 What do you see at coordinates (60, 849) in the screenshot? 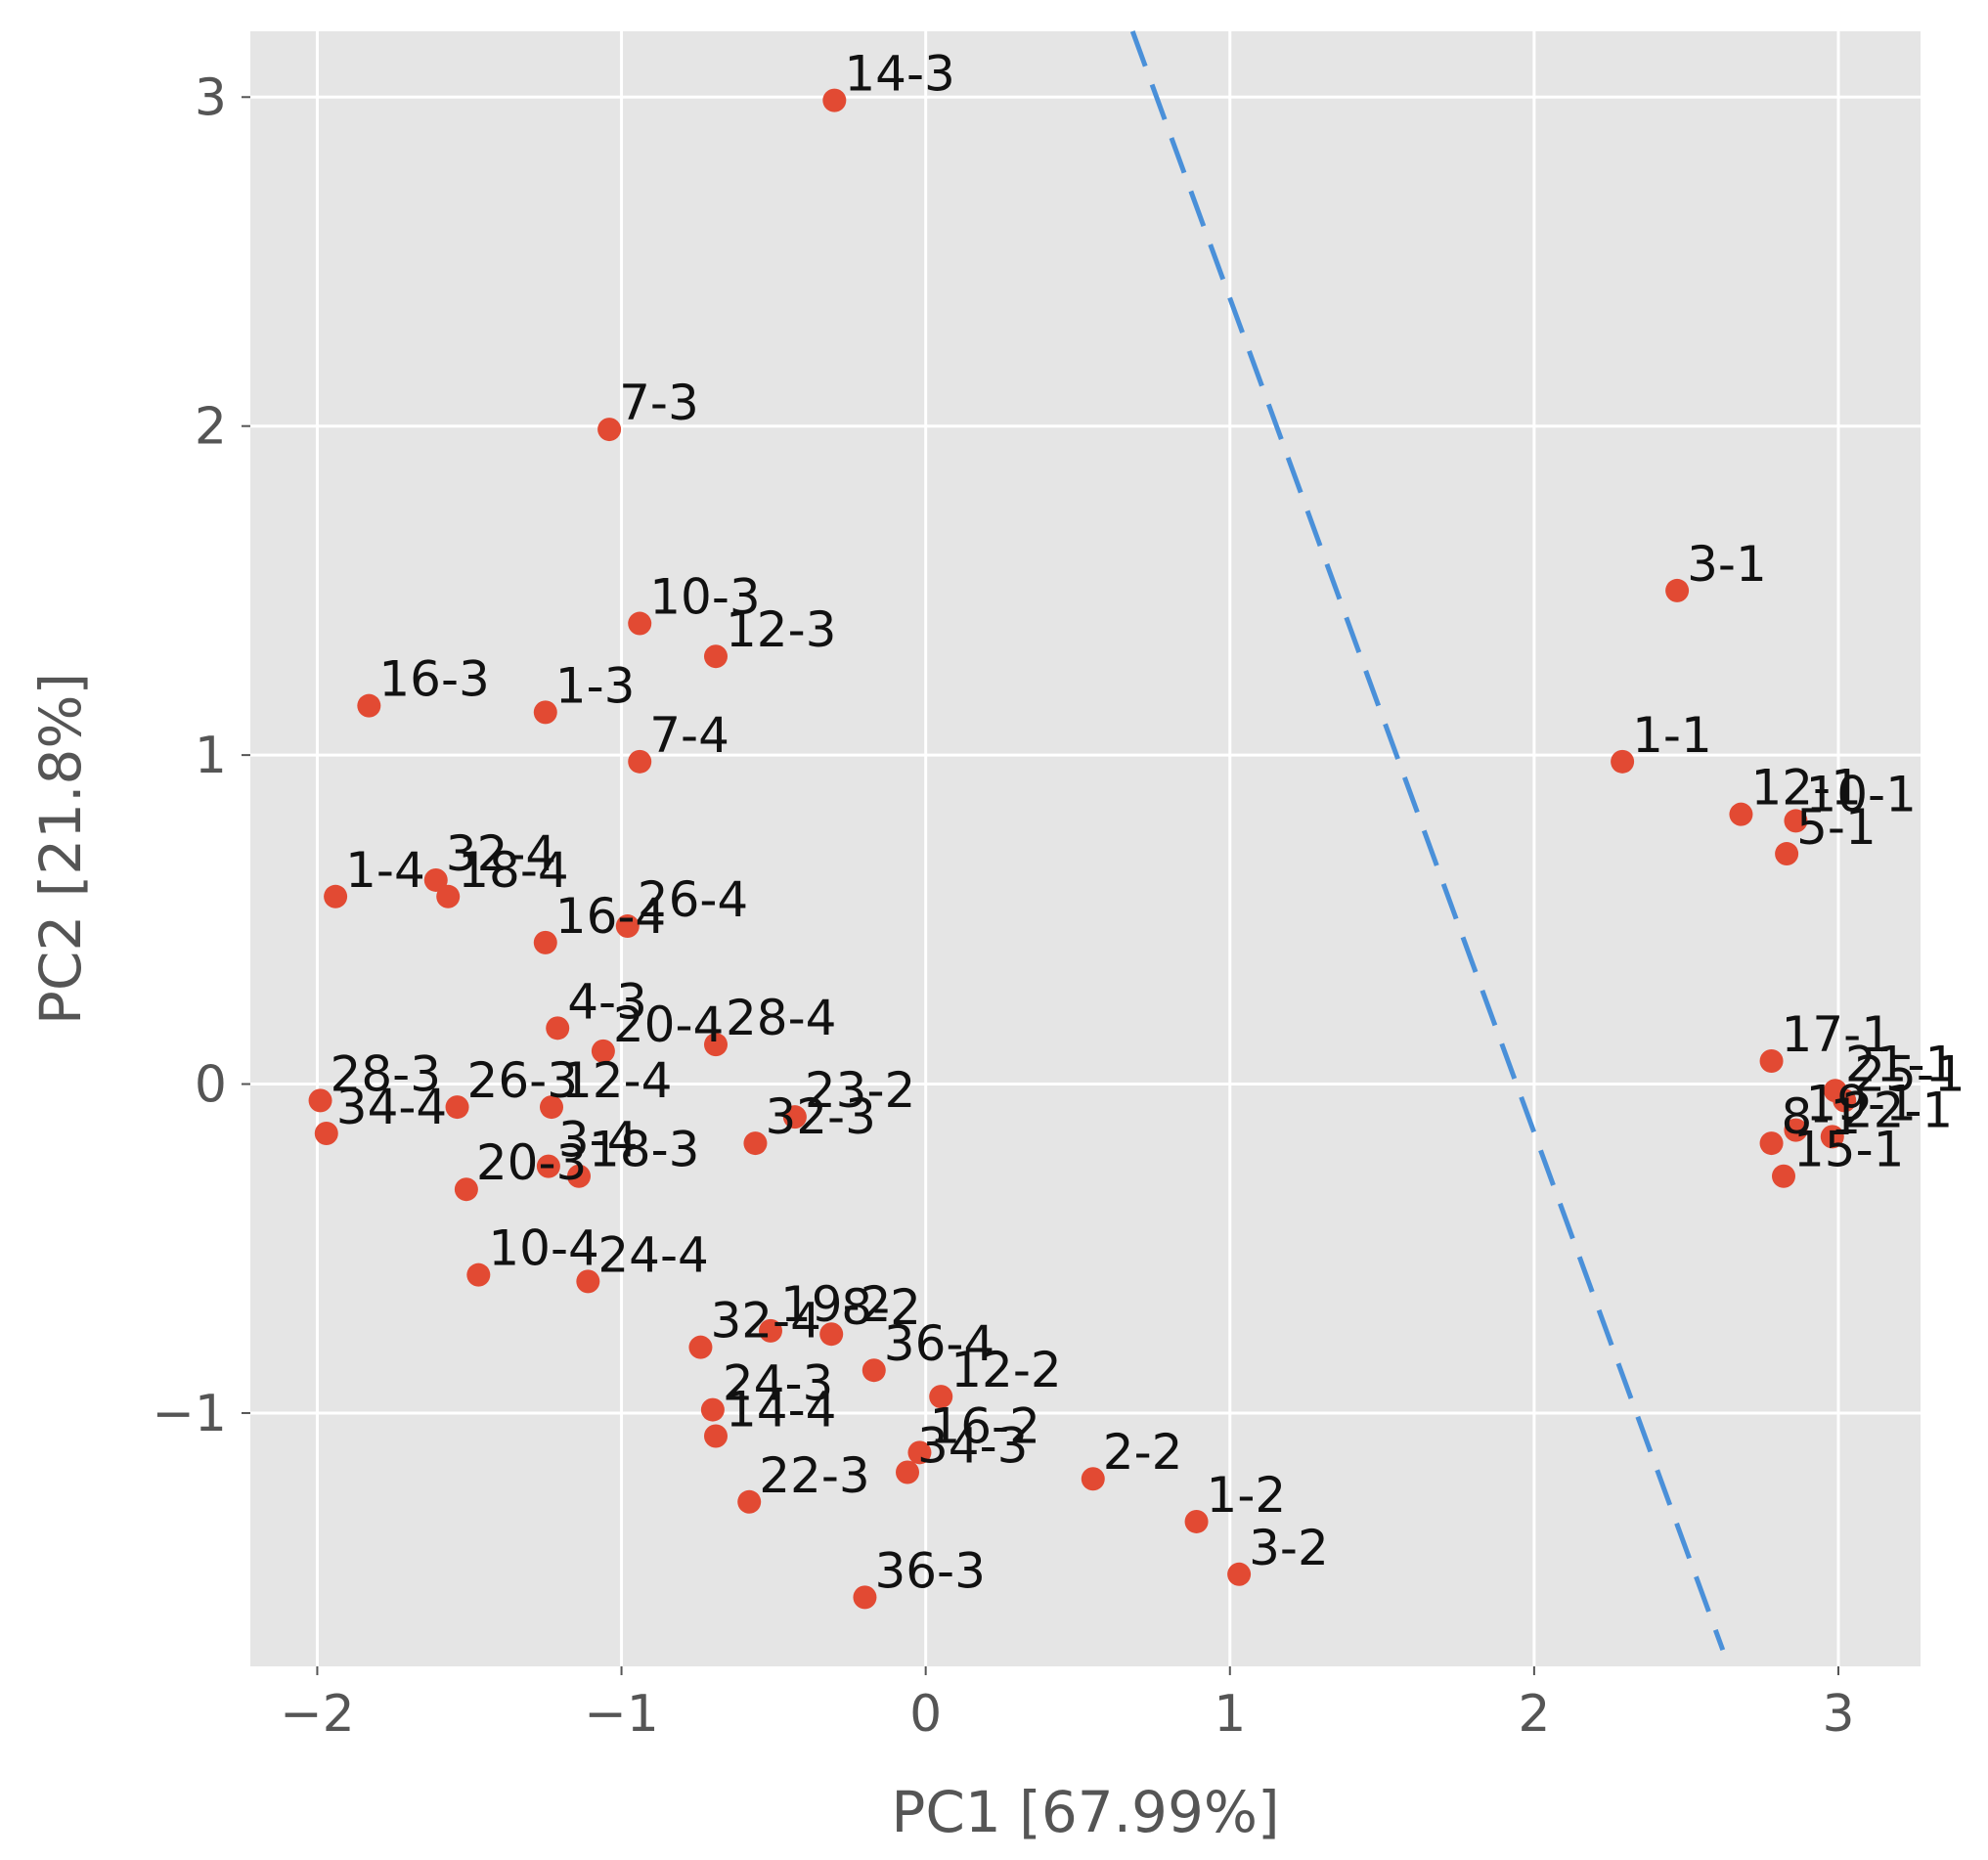
I see `y-axis-title: PC2 [21.8%]` at bounding box center [60, 849].